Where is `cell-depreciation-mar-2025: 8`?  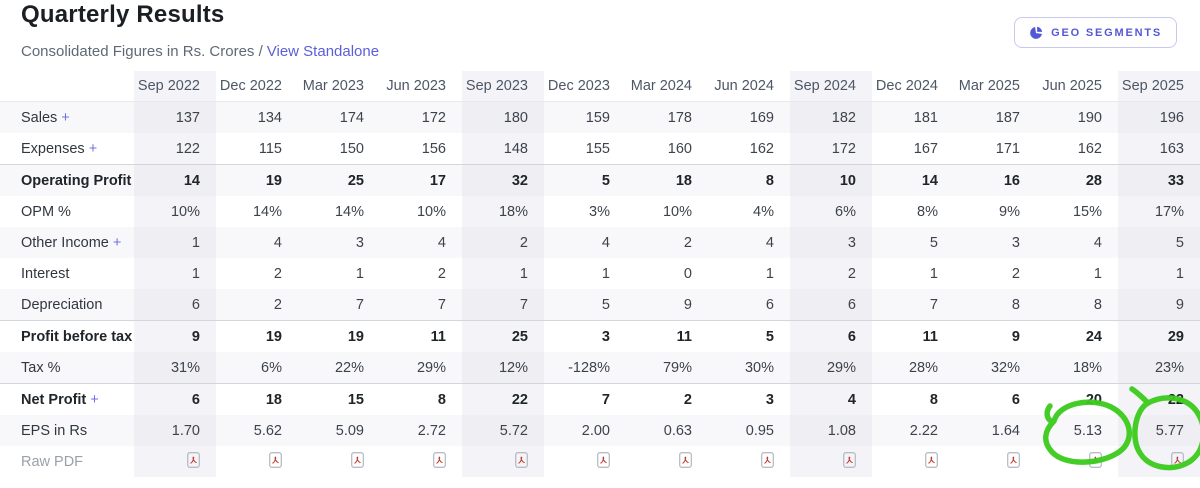 cell-depreciation-mar-2025: 8 is located at coordinates (995, 305).